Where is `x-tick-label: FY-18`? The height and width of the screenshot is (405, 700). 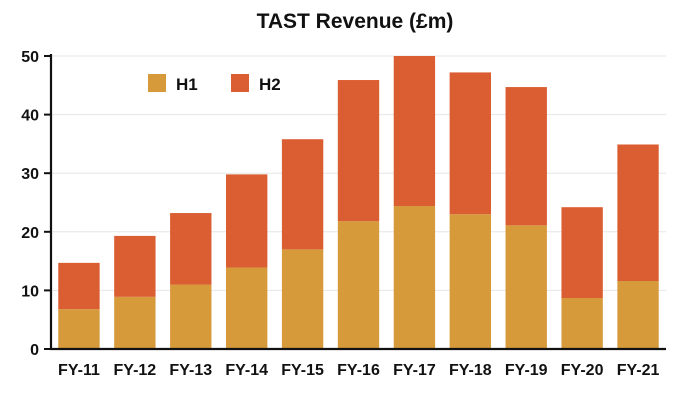
x-tick-label: FY-18 is located at coordinates (470, 370).